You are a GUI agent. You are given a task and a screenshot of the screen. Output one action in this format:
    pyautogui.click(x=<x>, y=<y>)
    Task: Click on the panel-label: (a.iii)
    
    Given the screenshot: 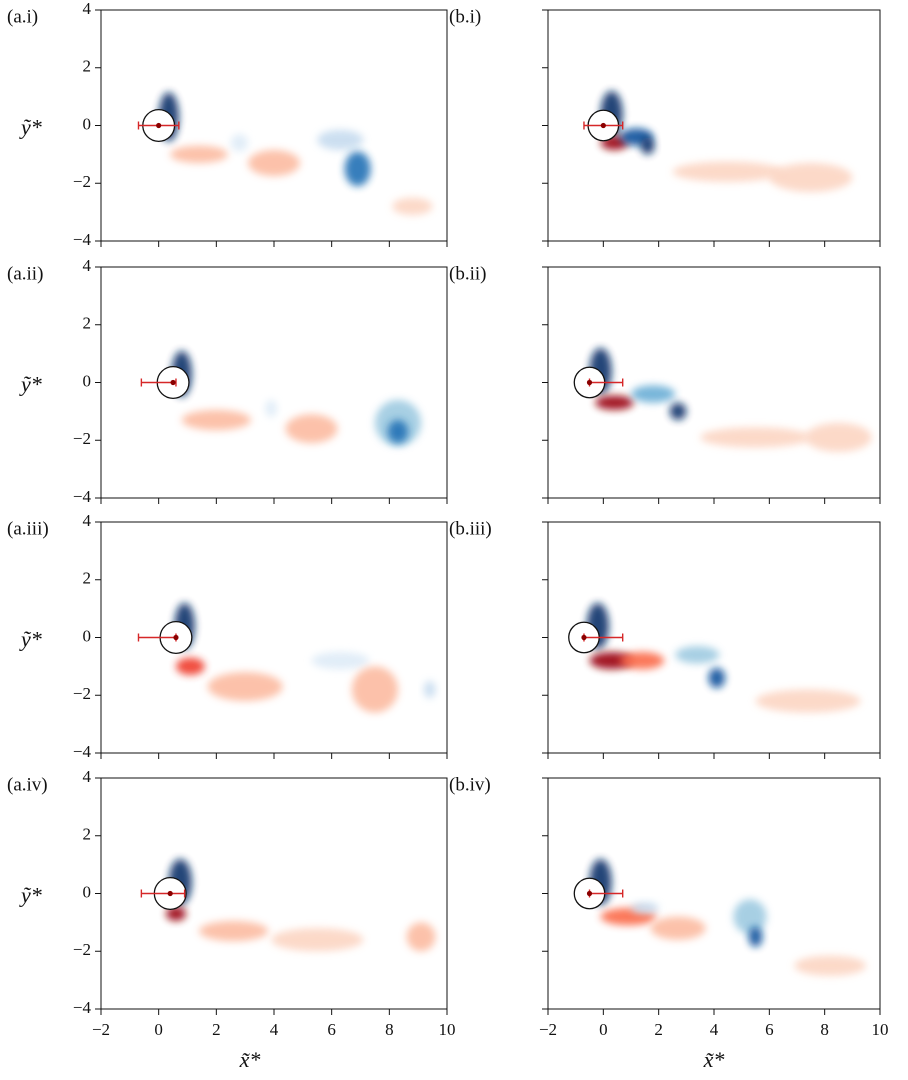 What is the action you would take?
    pyautogui.click(x=28, y=528)
    